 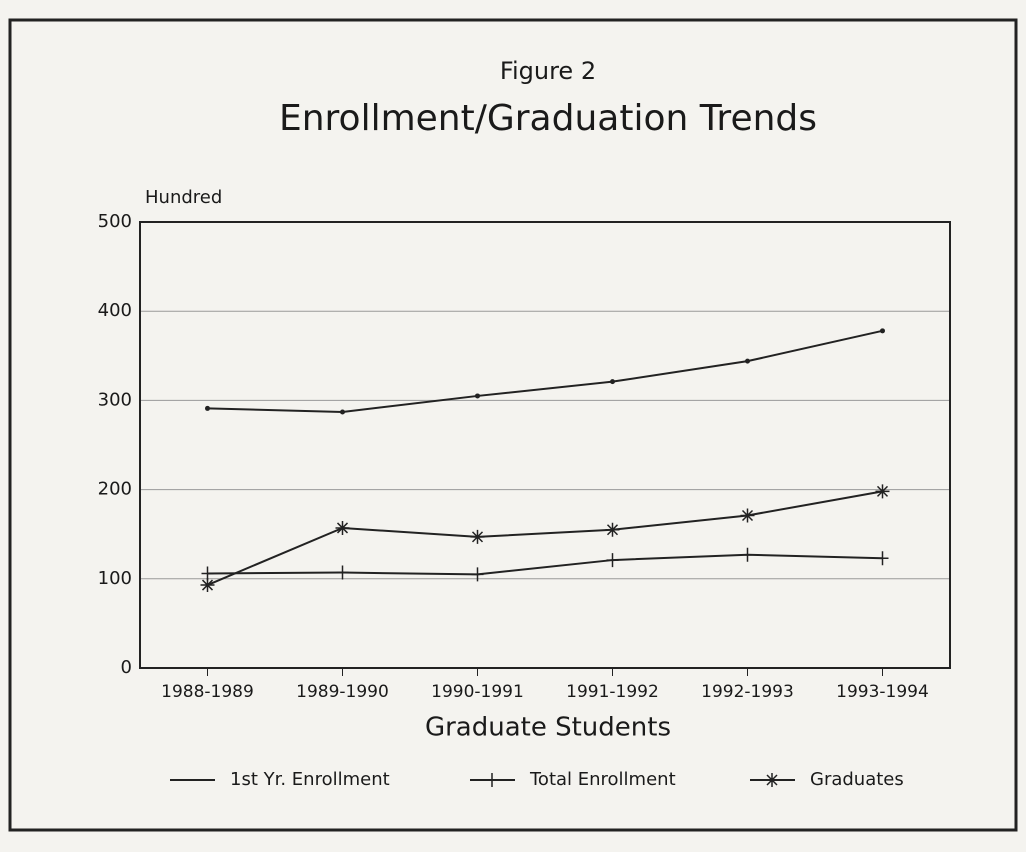 I want to click on chart-title: Enrollment/Graduation Trends, so click(x=548, y=118).